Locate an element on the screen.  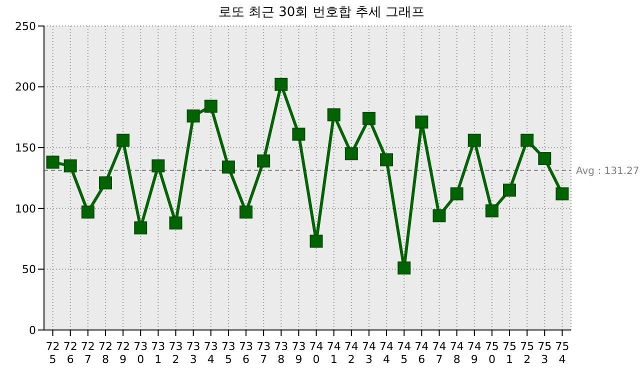
x-tick-label: 734 is located at coordinates (211, 353).